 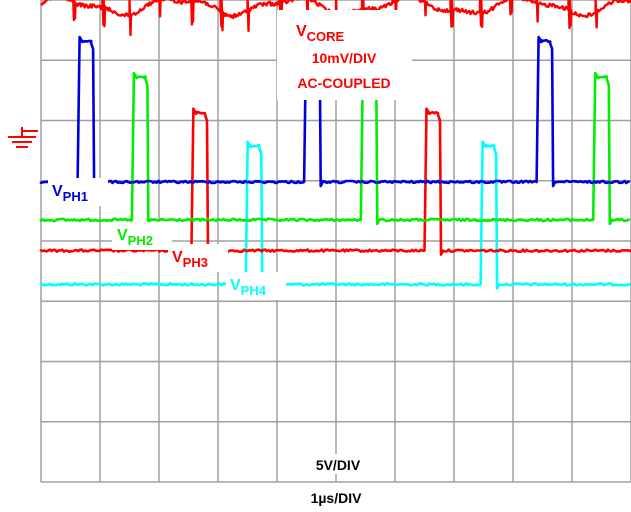 What do you see at coordinates (248, 287) in the screenshot?
I see `ph4-trace-label: VPH4` at bounding box center [248, 287].